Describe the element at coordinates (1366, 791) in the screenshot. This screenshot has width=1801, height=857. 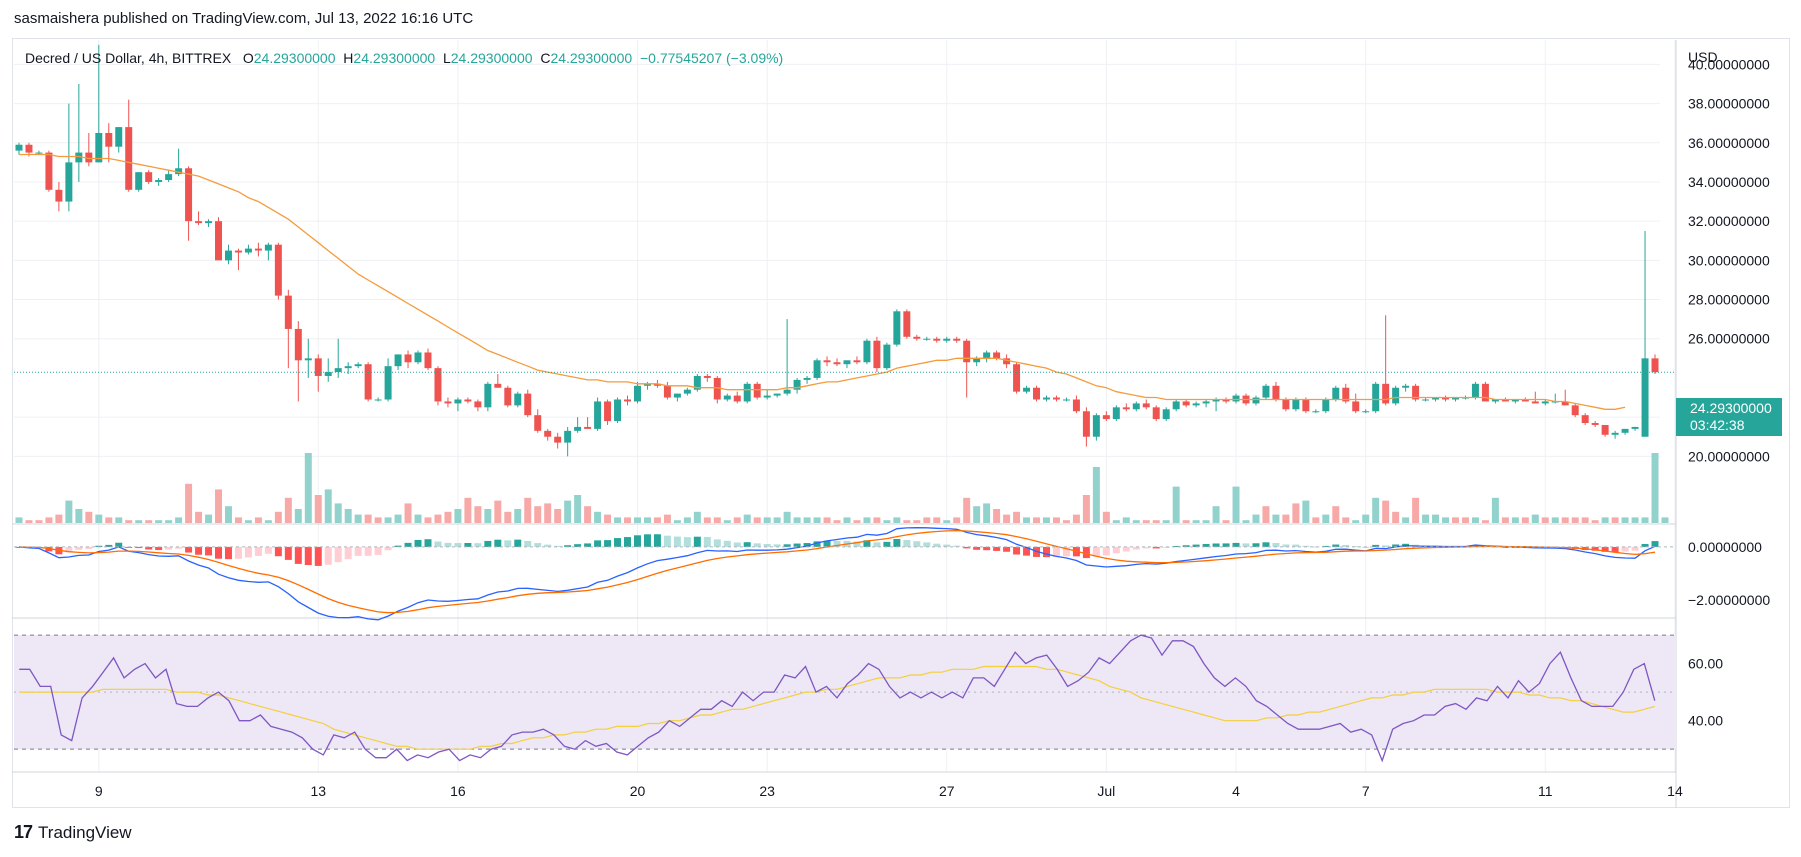
I see `time-tick-label: 7` at that location.